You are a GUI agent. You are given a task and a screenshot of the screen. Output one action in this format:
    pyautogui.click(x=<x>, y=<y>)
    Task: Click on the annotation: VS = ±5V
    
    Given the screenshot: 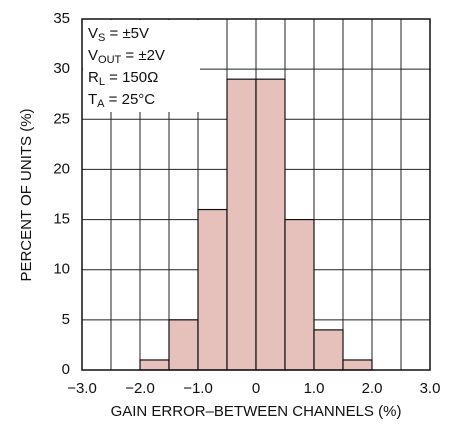 What is the action you would take?
    pyautogui.click(x=118, y=34)
    